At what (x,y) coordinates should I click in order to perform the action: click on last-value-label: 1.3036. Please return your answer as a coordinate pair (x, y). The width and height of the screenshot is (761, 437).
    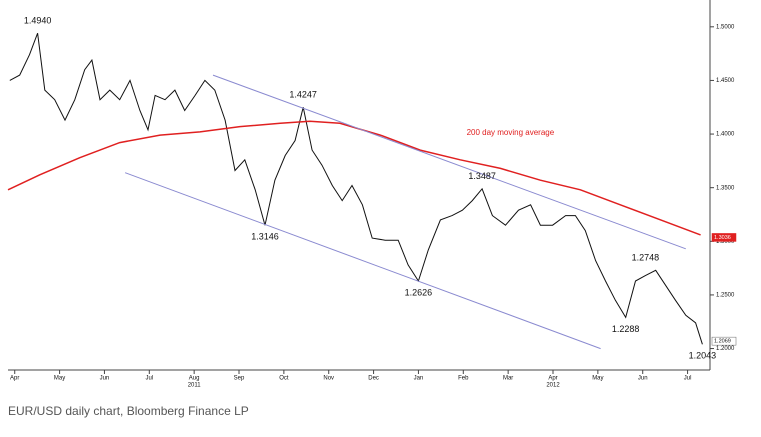
    Looking at the image, I should click on (722, 238).